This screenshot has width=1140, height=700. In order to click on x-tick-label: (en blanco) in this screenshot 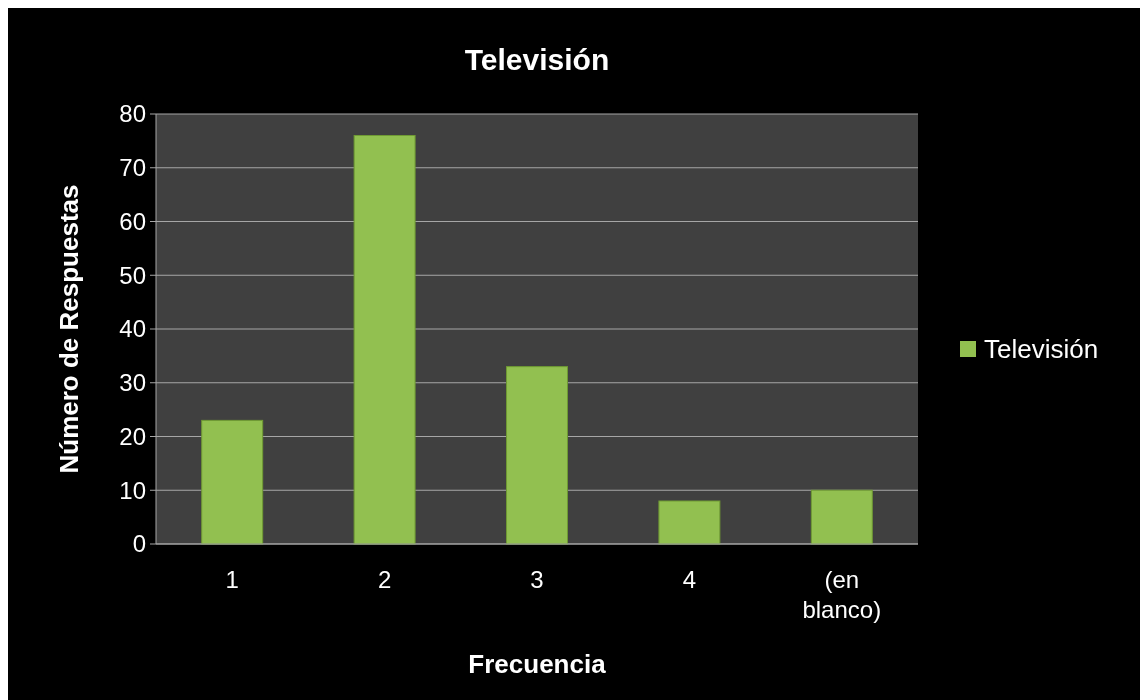, I will do `click(842, 594)`.